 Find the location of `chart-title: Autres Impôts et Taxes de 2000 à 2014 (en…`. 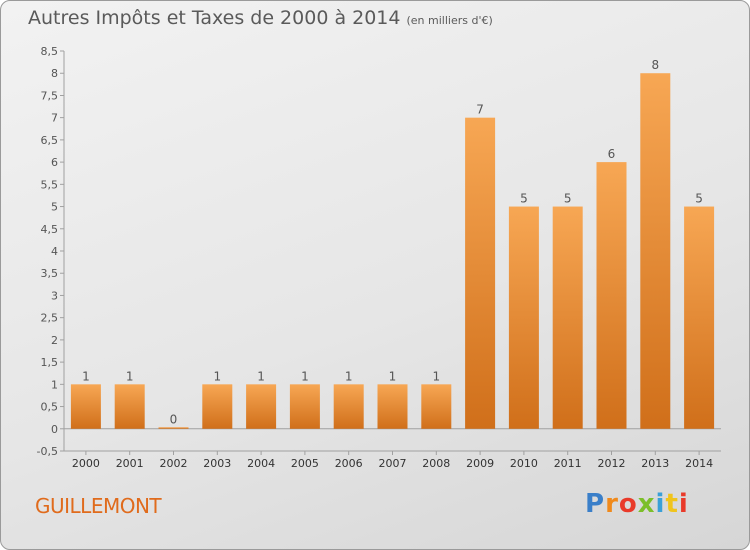

chart-title: Autres Impôts et Taxes de 2000 à 2014 (en… is located at coordinates (260, 18).